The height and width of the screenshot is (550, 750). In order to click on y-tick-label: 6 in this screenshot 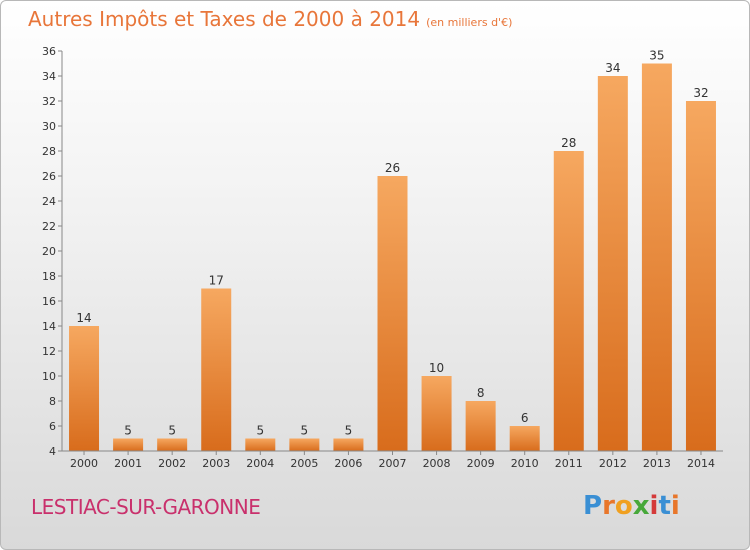, I will do `click(52, 426)`.